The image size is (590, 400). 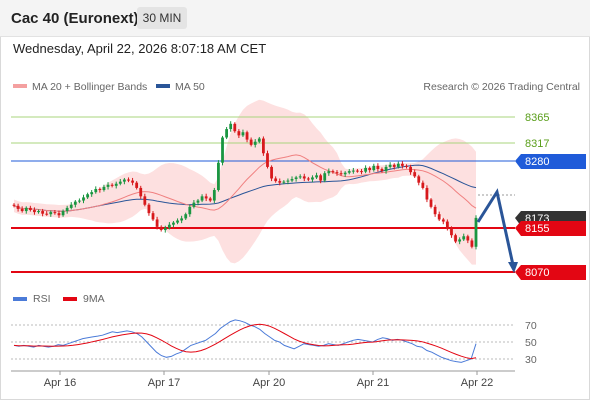 What do you see at coordinates (164, 383) in the screenshot?
I see `x-label-apr17: Apr 17` at bounding box center [164, 383].